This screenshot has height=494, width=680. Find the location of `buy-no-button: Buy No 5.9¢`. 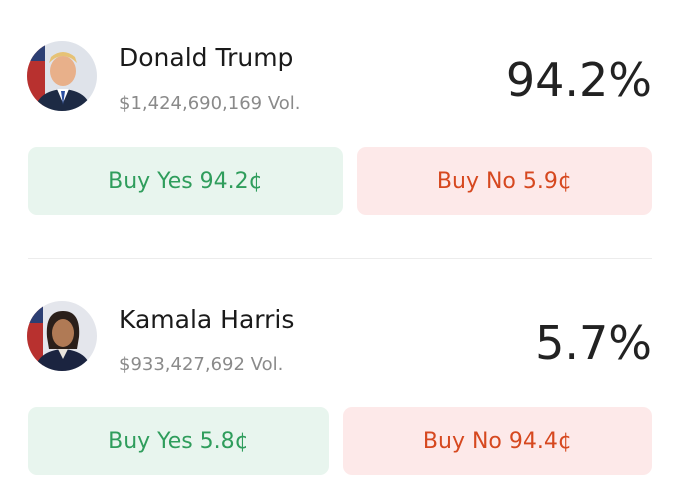

buy-no-button: Buy No 5.9¢ is located at coordinates (504, 181).